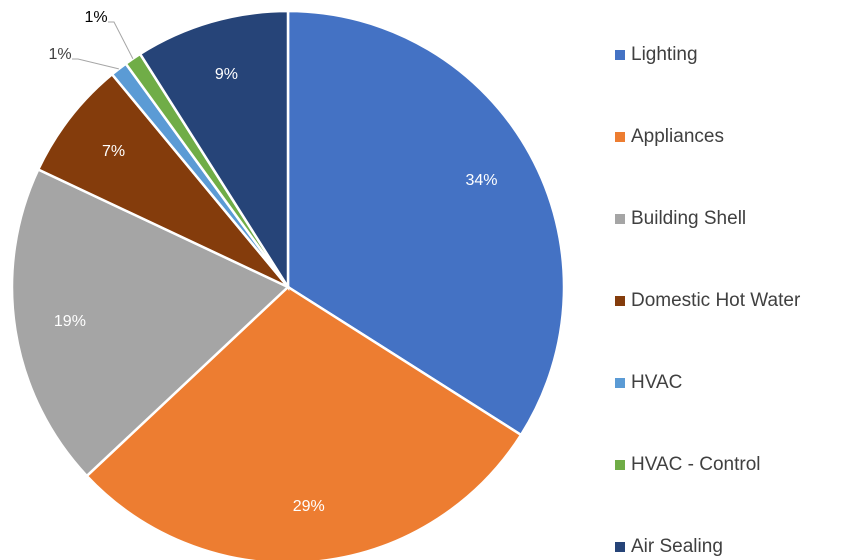 The height and width of the screenshot is (560, 868). What do you see at coordinates (664, 54) in the screenshot?
I see `legend-label: Lighting` at bounding box center [664, 54].